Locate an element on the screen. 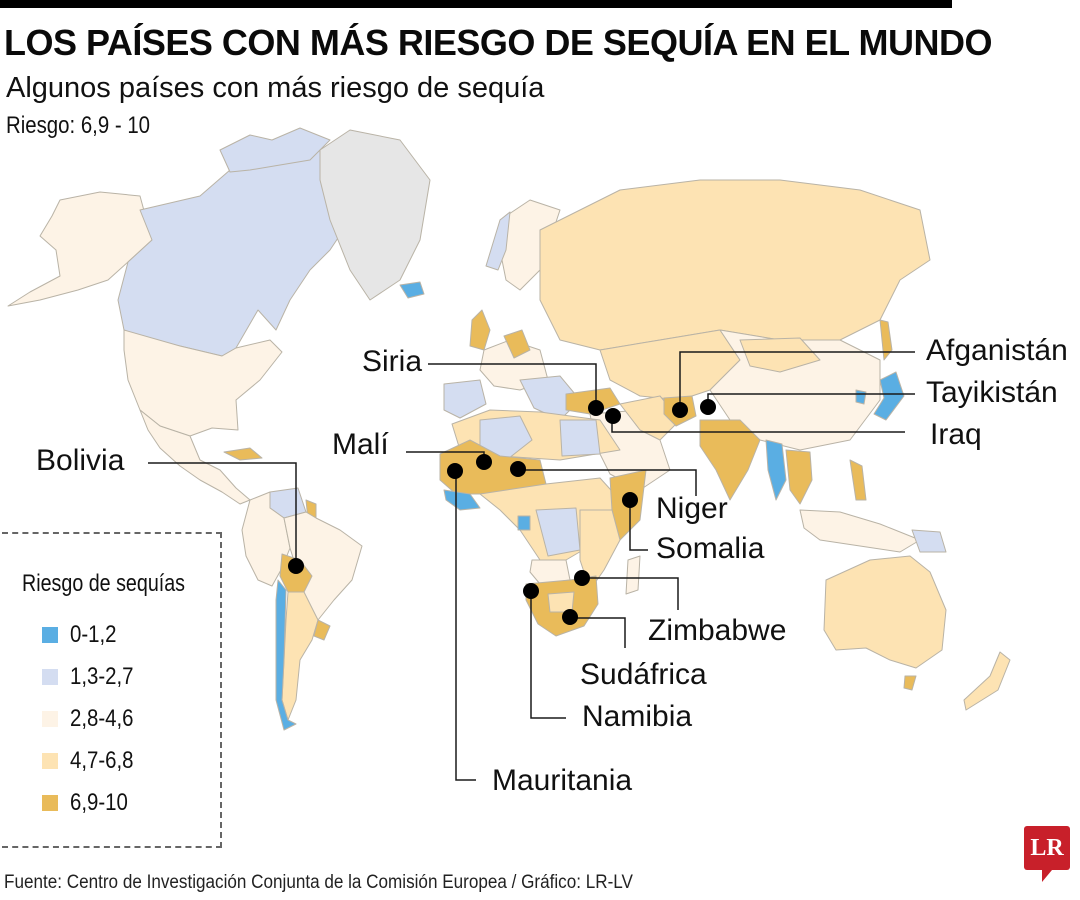  page-subtitle: Algunos países con más riesgo de sequía is located at coordinates (275, 88).